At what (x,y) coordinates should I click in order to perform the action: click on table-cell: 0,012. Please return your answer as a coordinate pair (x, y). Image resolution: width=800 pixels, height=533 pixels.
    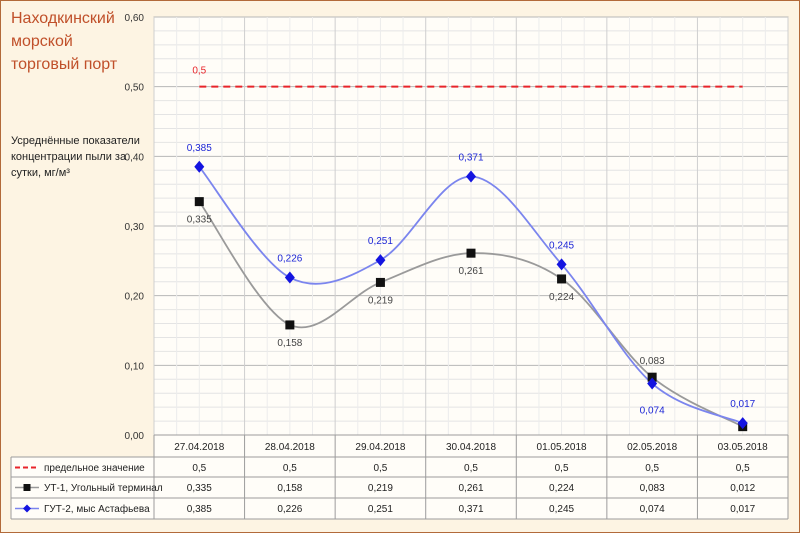
    Looking at the image, I should click on (742, 488).